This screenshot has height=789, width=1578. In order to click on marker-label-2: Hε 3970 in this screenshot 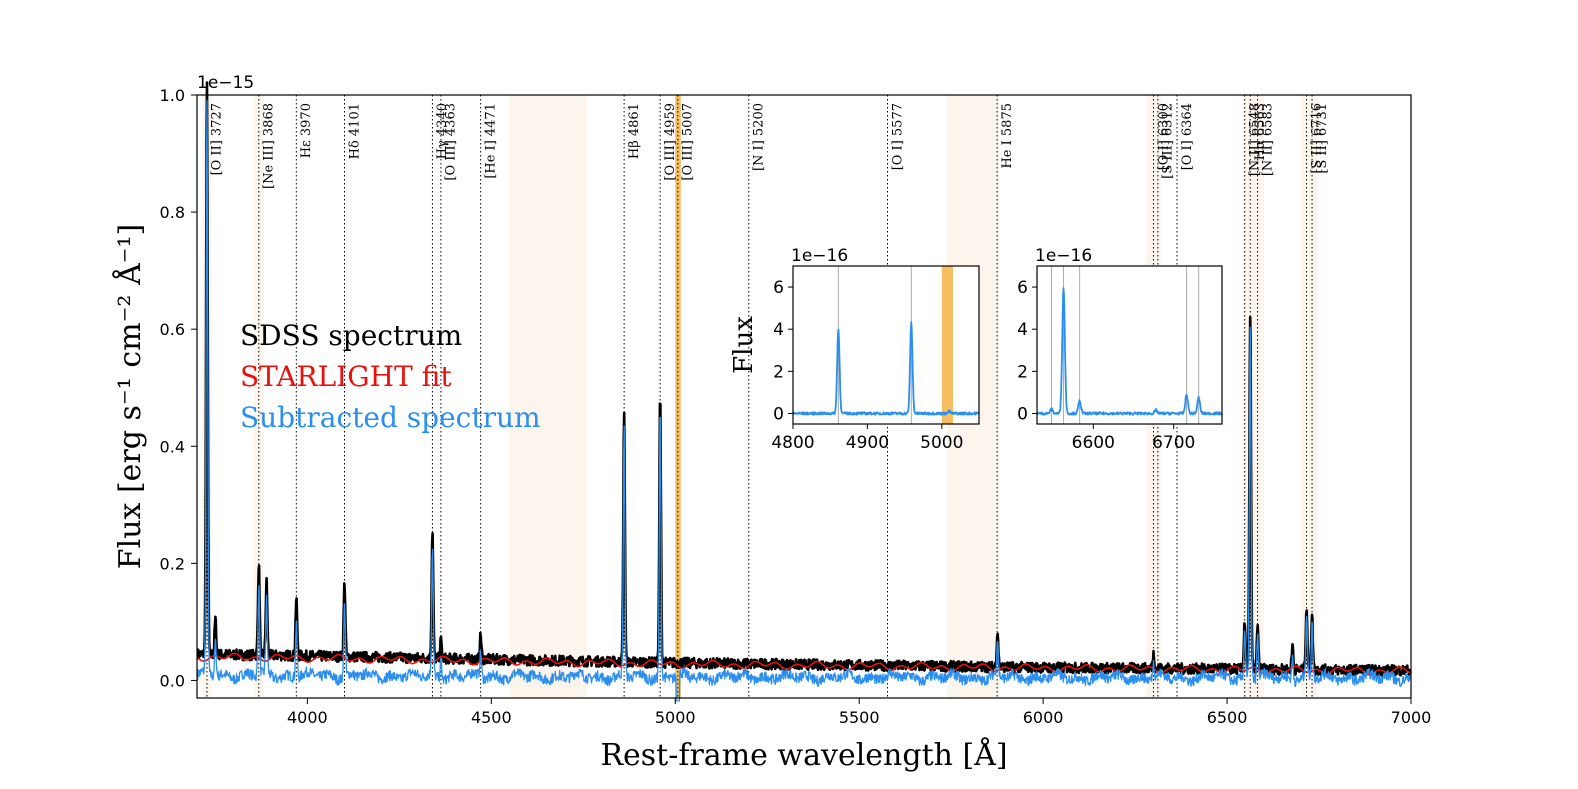, I will do `click(306, 130)`.